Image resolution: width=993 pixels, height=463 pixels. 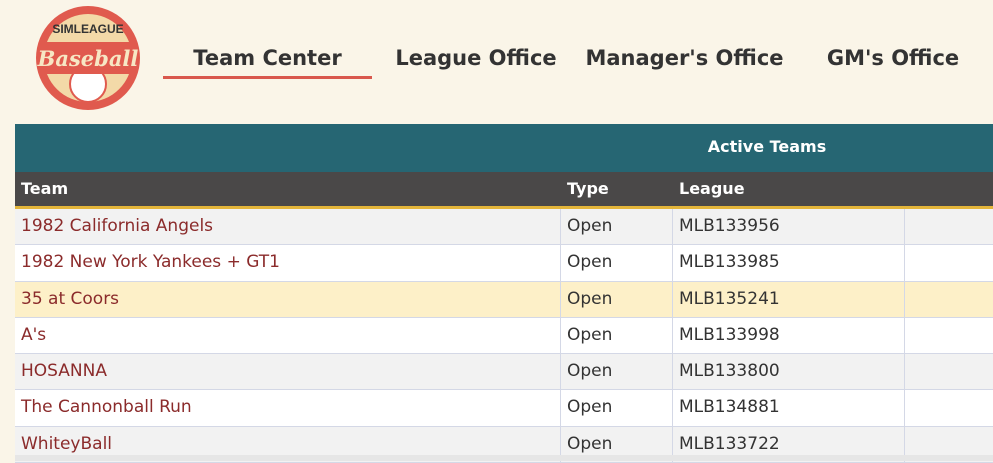 I want to click on team-link: 1982 New York Yankees + GT1, so click(x=288, y=263).